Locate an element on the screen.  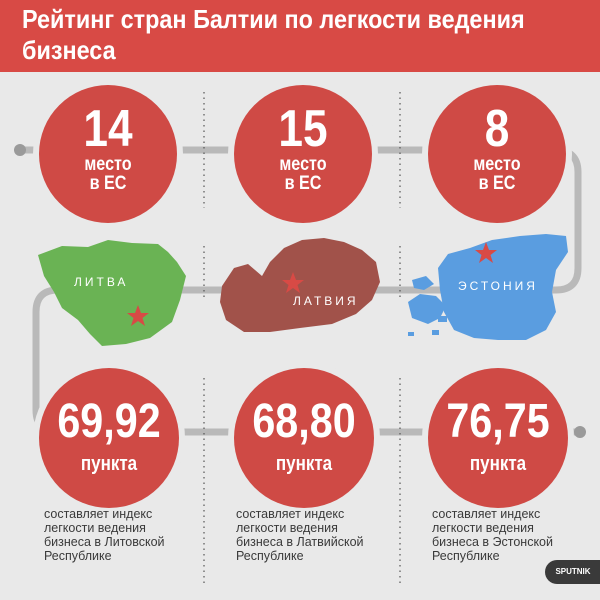
rank-circle-lithuania: 14 место в ЕС is located at coordinates (108, 154).